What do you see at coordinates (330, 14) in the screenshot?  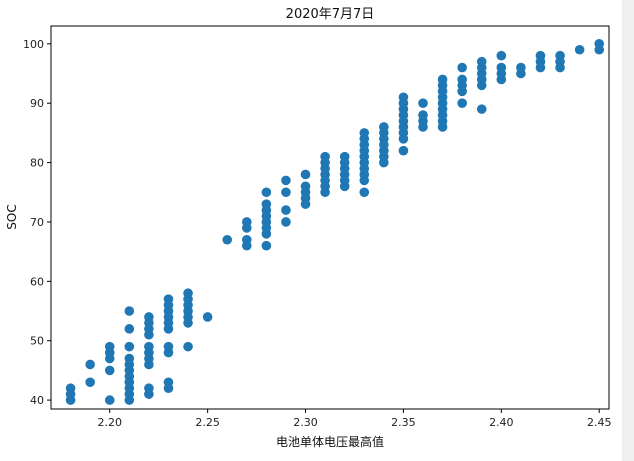 I see `chart-title: 2020年7月7日` at bounding box center [330, 14].